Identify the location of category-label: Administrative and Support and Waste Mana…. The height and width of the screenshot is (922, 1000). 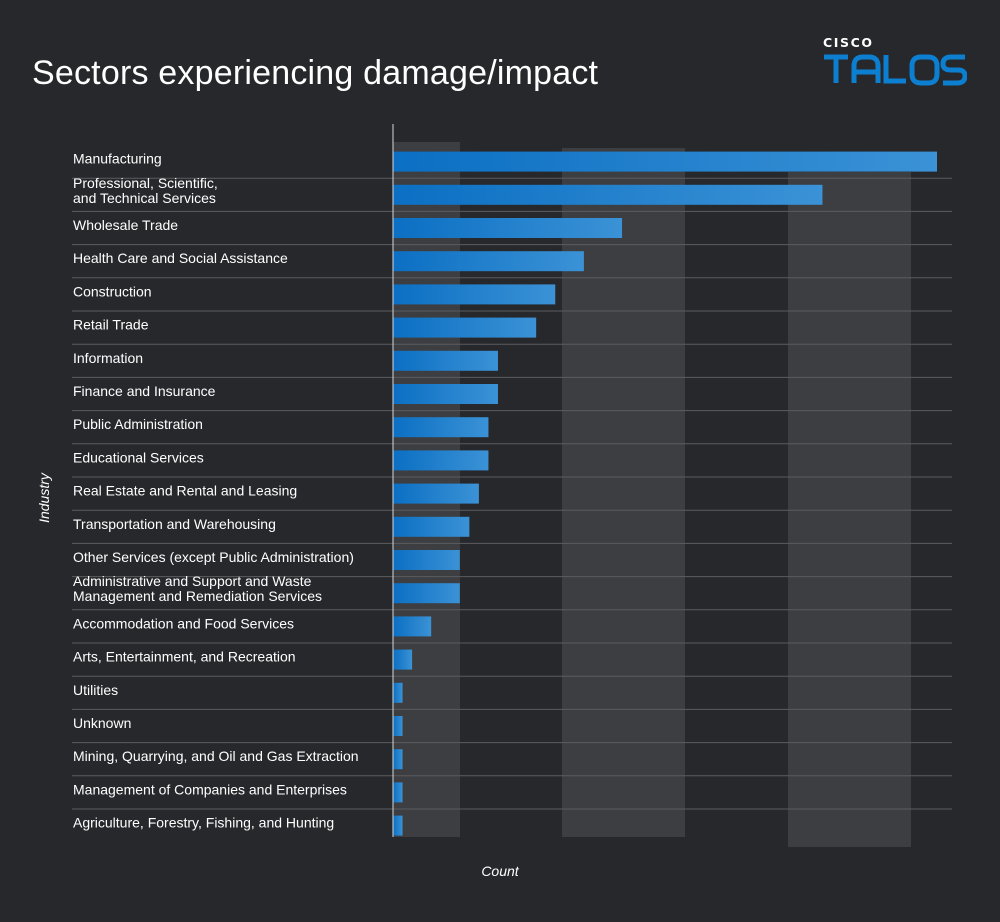
(197, 588).